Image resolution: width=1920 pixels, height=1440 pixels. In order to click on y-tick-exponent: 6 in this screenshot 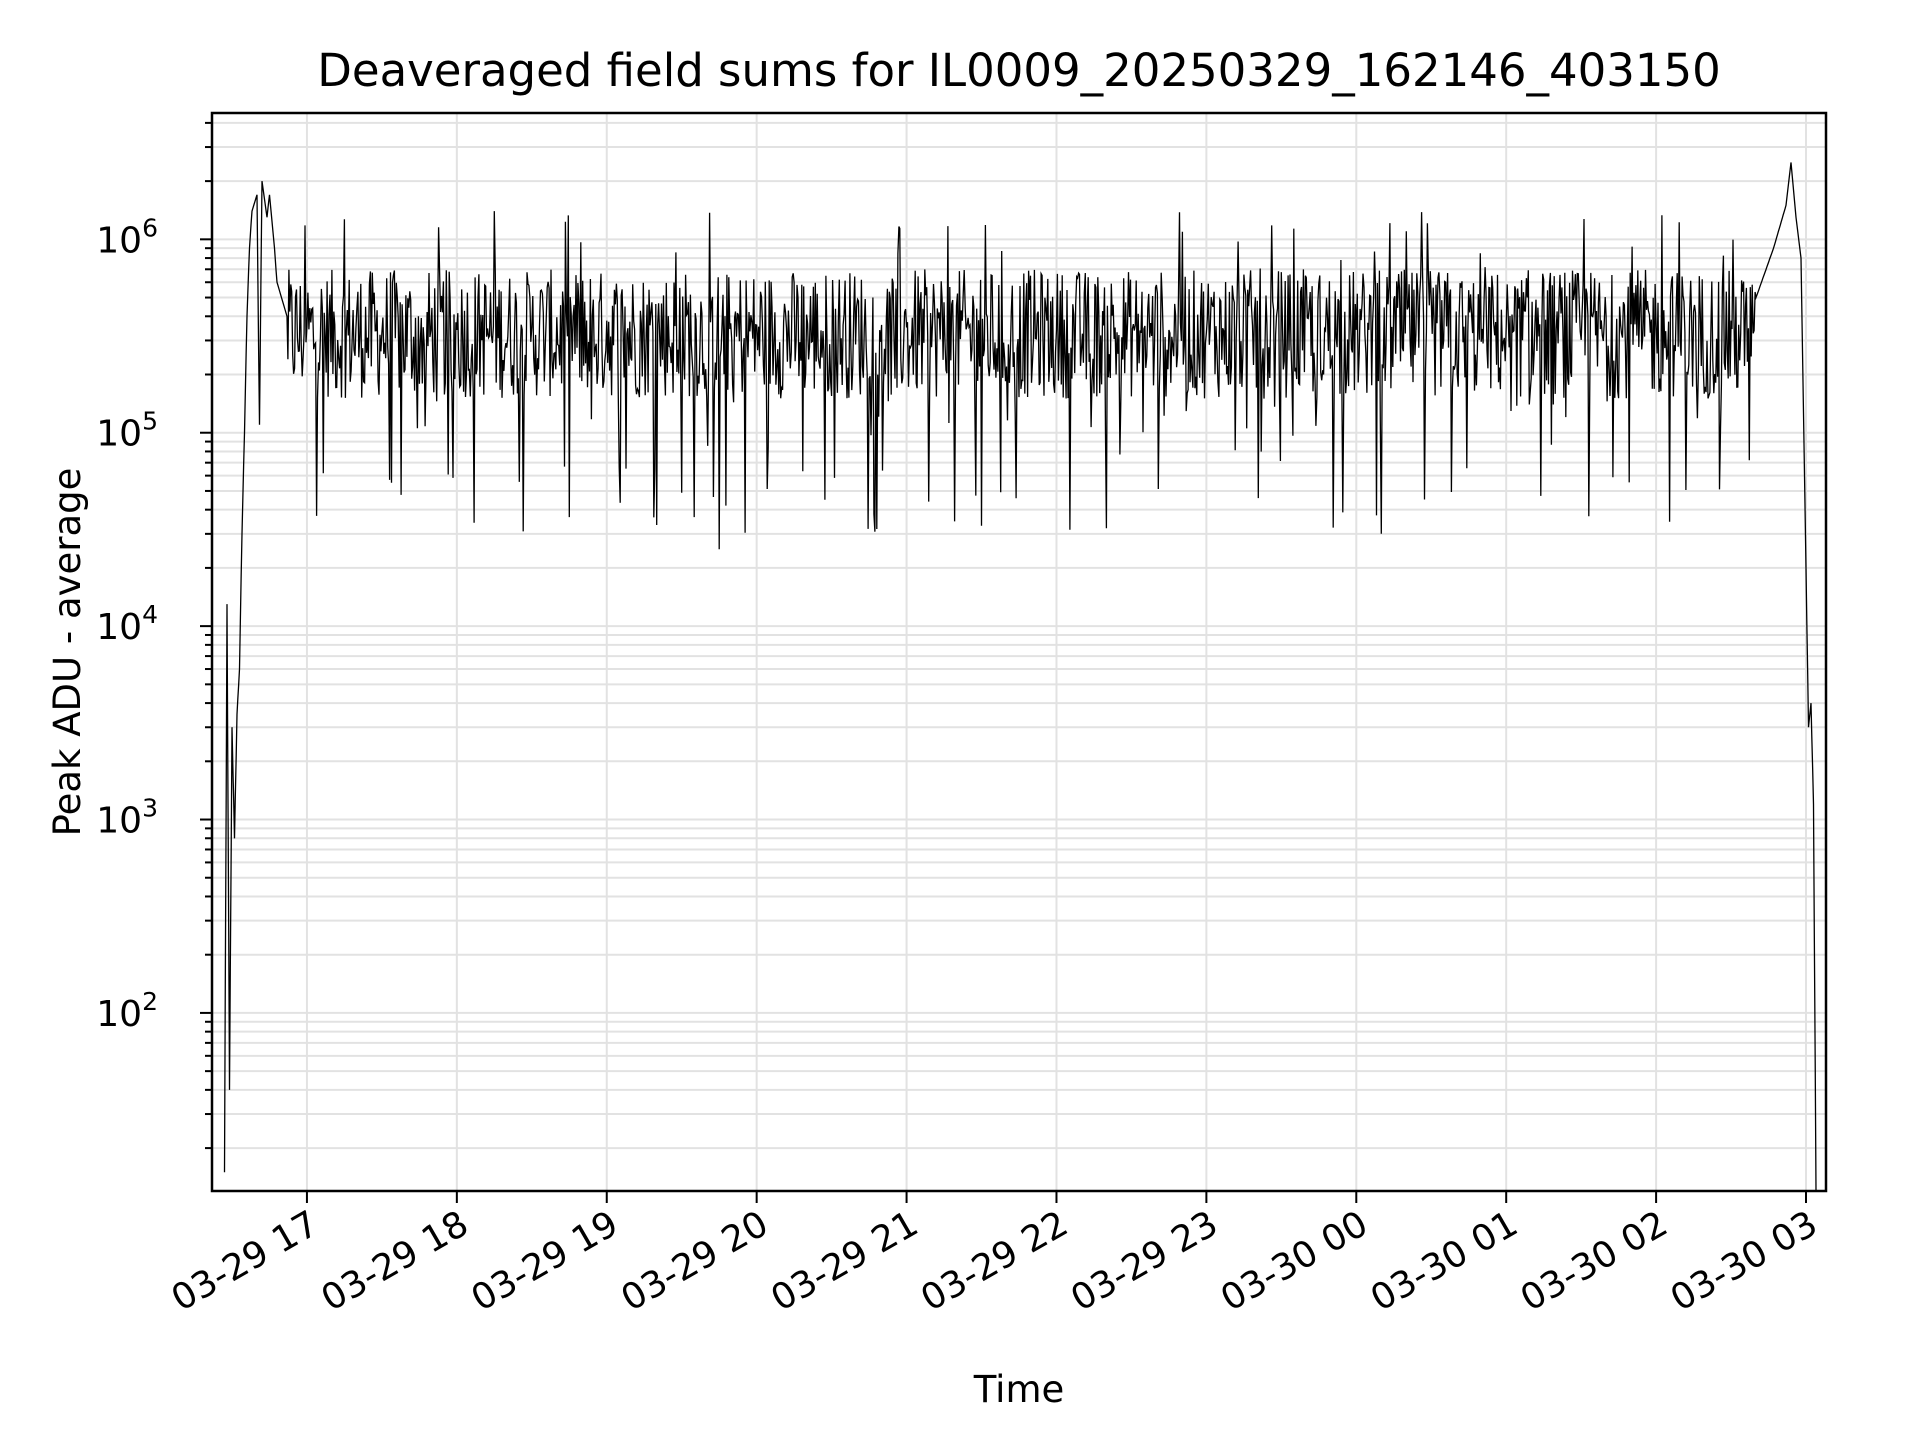, I will do `click(150, 227)`.